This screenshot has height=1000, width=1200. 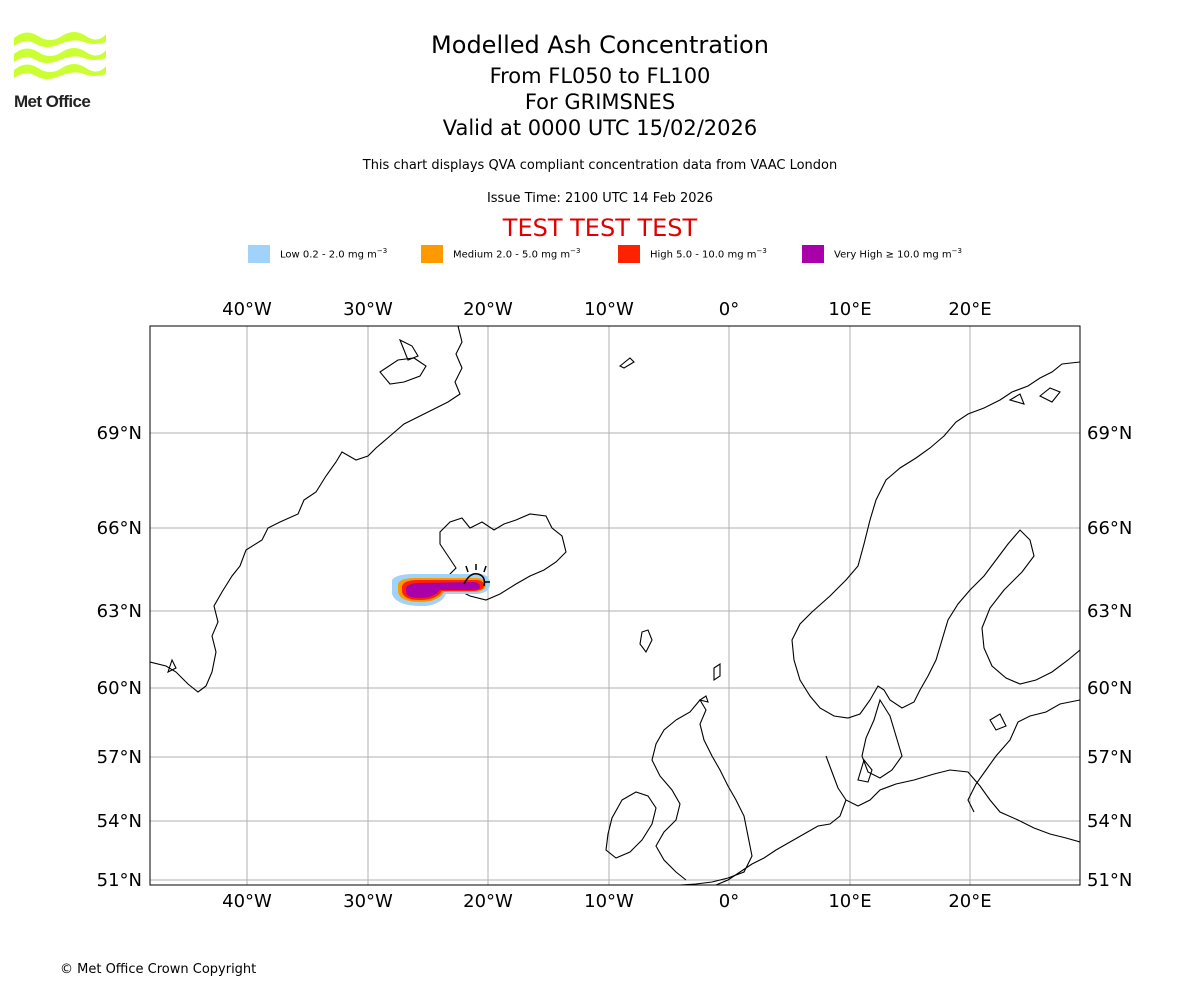 I want to click on chart-title: Modelled Ash Concentration, so click(x=600, y=45).